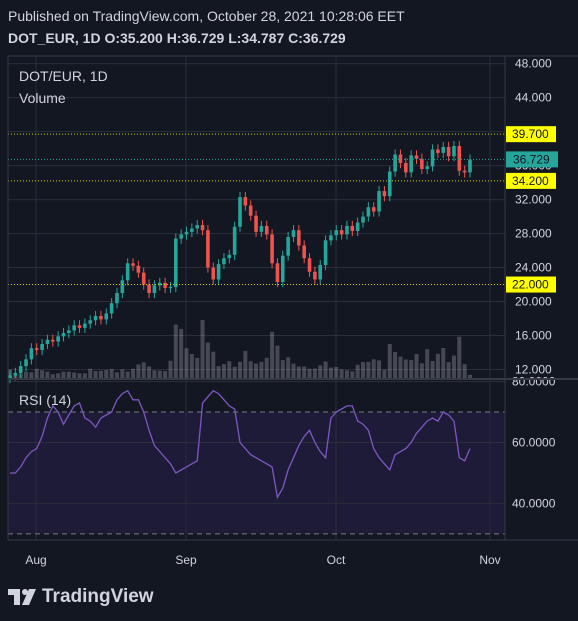 The image size is (578, 621). Describe the element at coordinates (533, 336) in the screenshot. I see `price-tick-label: 16.000` at that location.